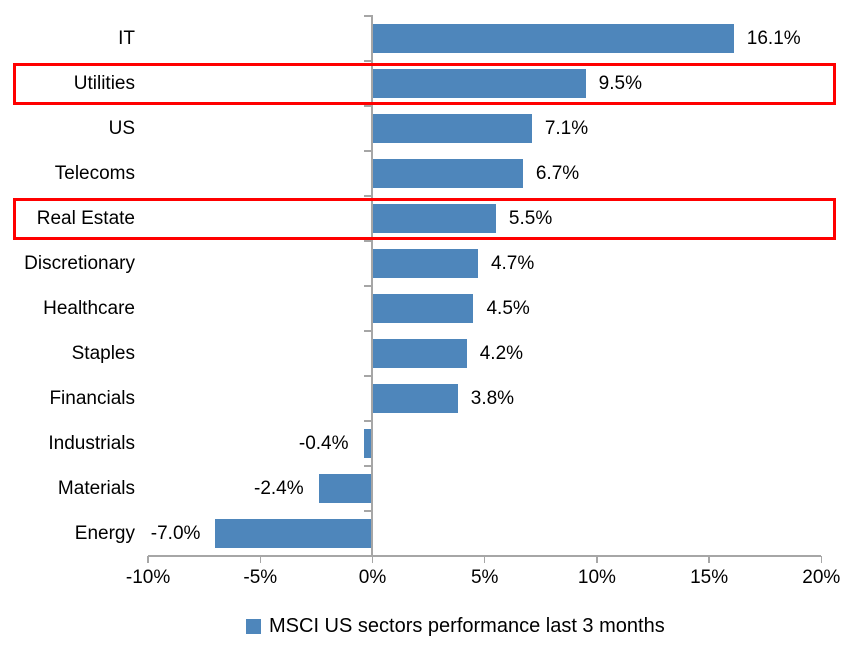 The image size is (852, 651). I want to click on x-tick-label: -10%, so click(148, 577).